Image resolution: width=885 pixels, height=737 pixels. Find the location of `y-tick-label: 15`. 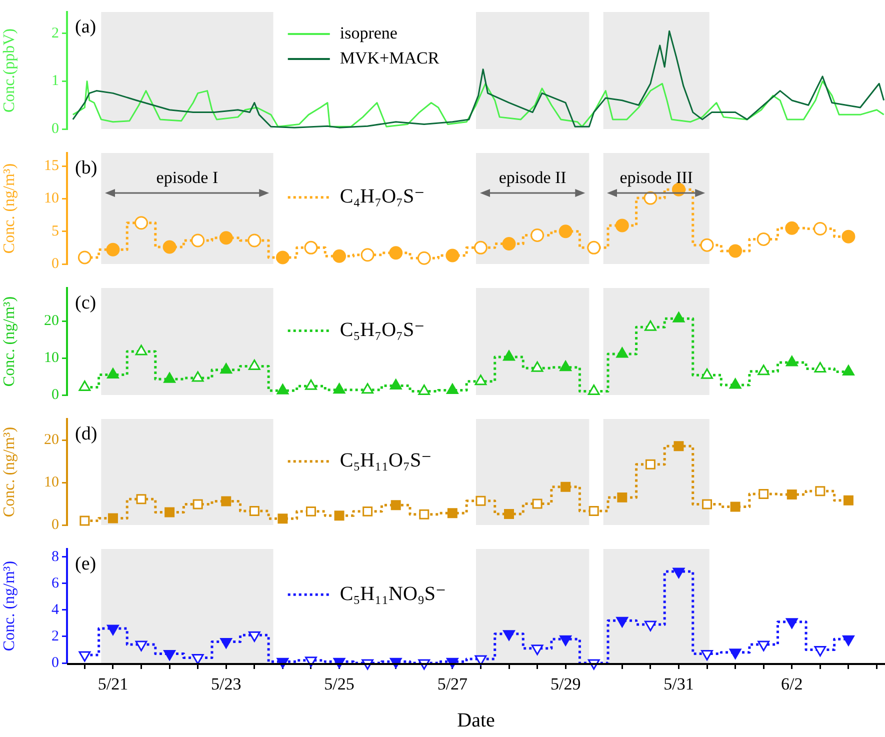

y-tick-label: 15 is located at coordinates (51, 166).